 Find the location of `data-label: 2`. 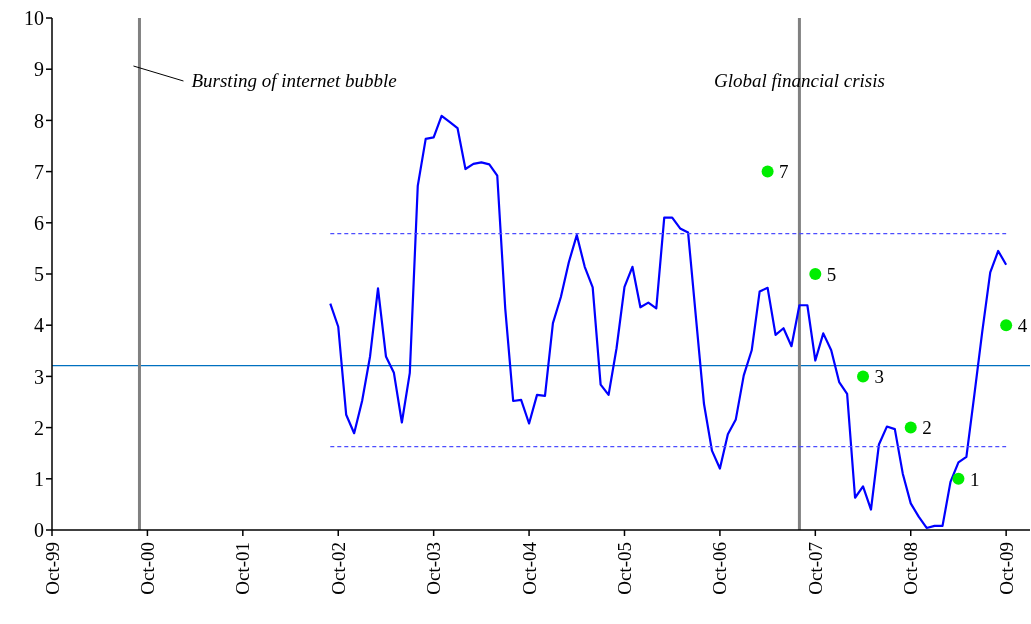

data-label: 2 is located at coordinates (927, 428).